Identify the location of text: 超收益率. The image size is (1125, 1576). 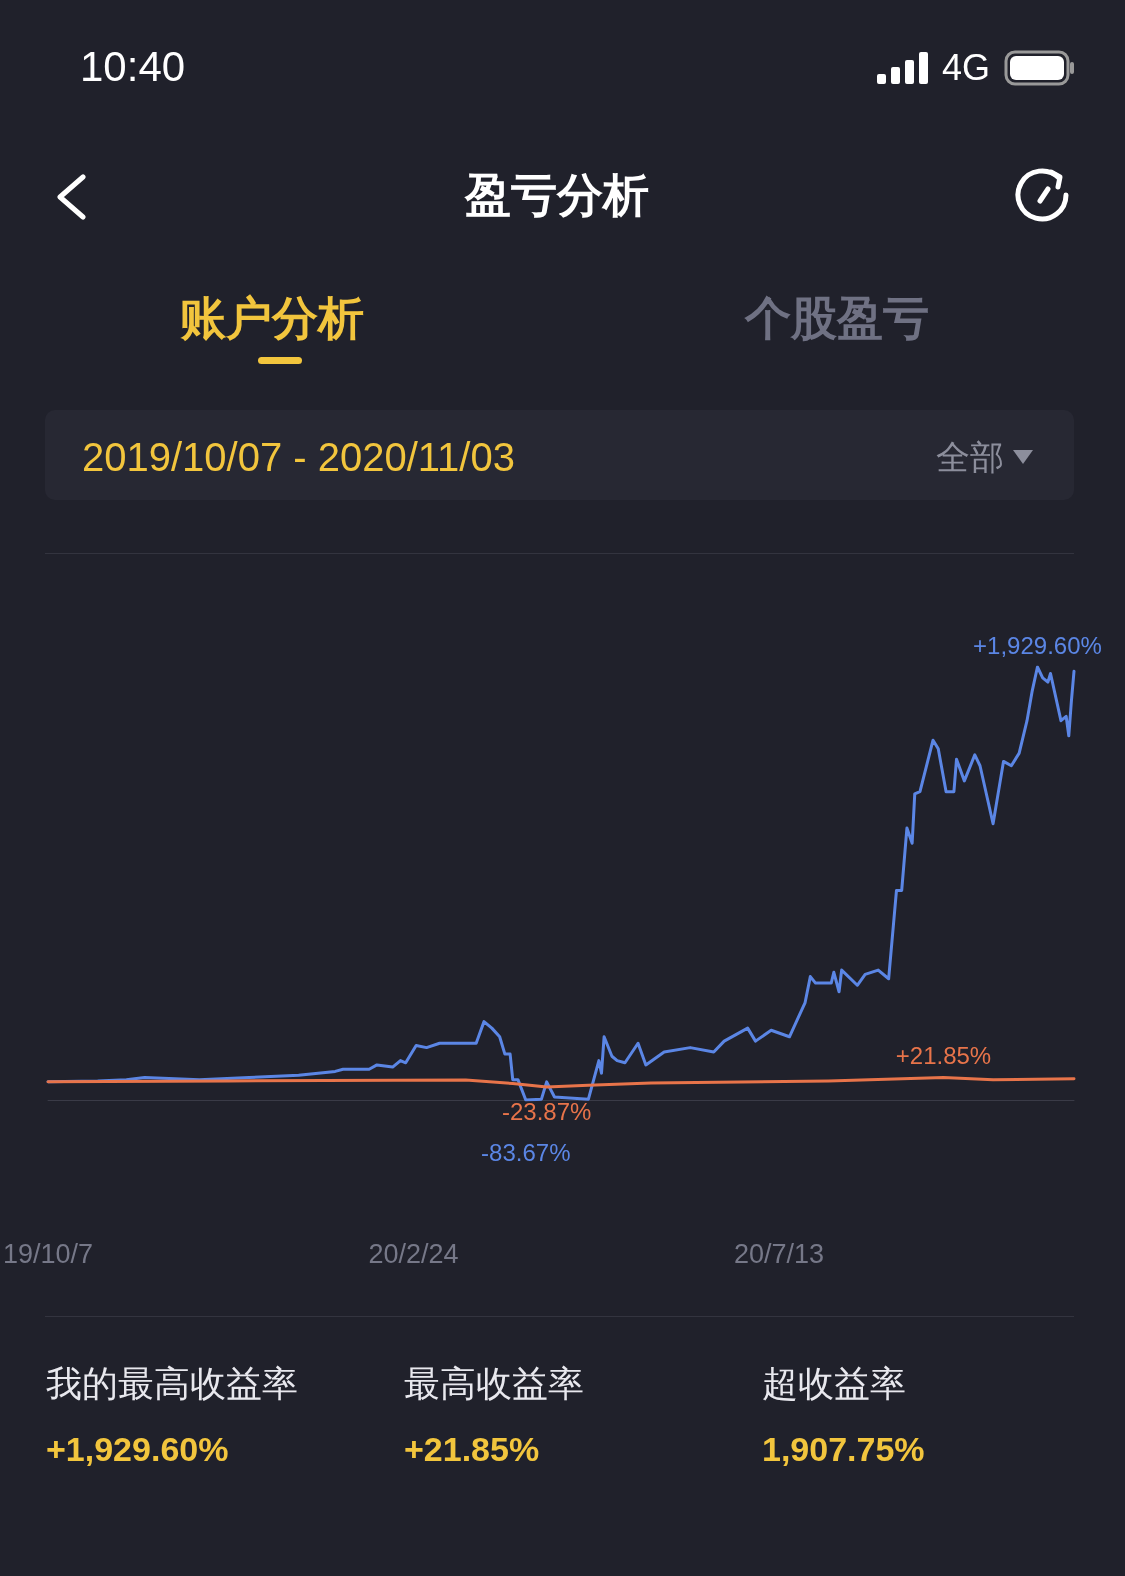
(834, 1383).